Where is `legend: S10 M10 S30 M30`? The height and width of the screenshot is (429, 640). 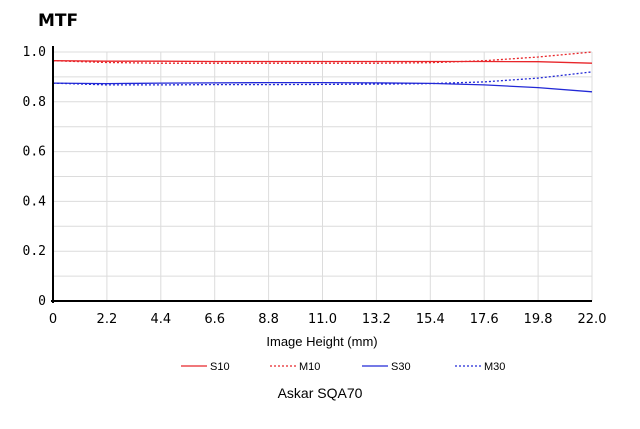 legend: S10 M10 S30 M30 is located at coordinates (343, 367).